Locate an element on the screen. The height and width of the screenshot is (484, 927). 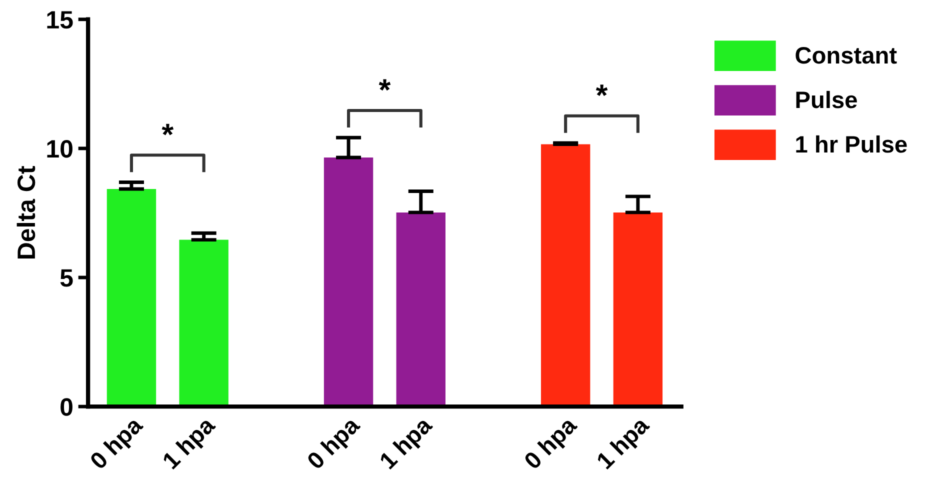
legend-label: Pulse is located at coordinates (826, 99).